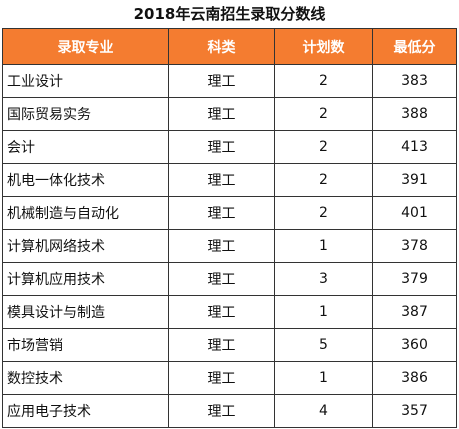  I want to click on cell-min-score: 383, so click(414, 81).